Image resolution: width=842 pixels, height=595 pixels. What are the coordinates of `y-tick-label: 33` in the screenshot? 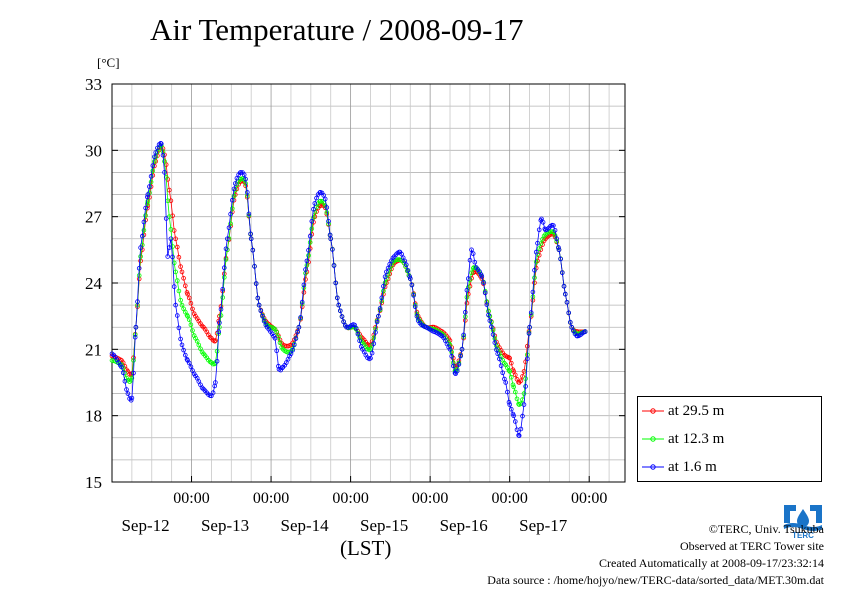 It's located at (93, 84).